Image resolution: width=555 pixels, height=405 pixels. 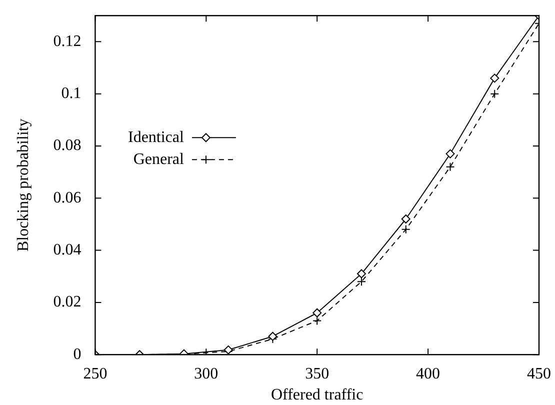 I want to click on x-tick-label: 300, so click(x=206, y=373).